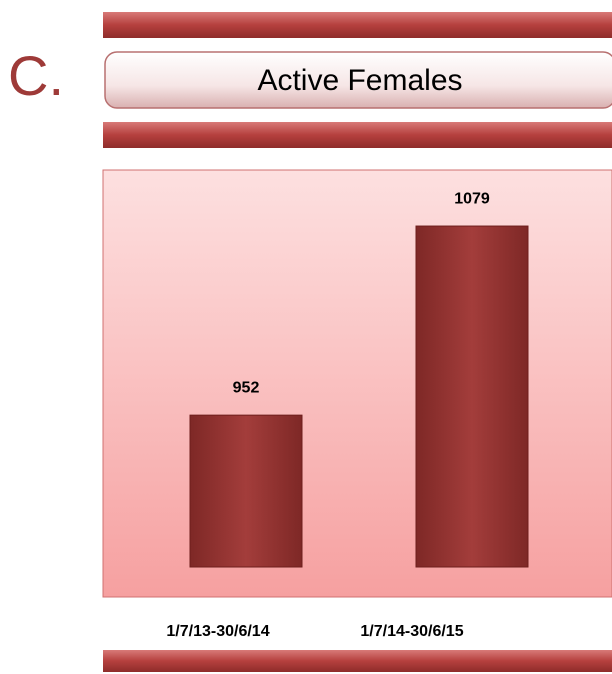 This screenshot has height=674, width=612. I want to click on x-tick-label: 1/7/14-30/6/15, so click(411, 631).